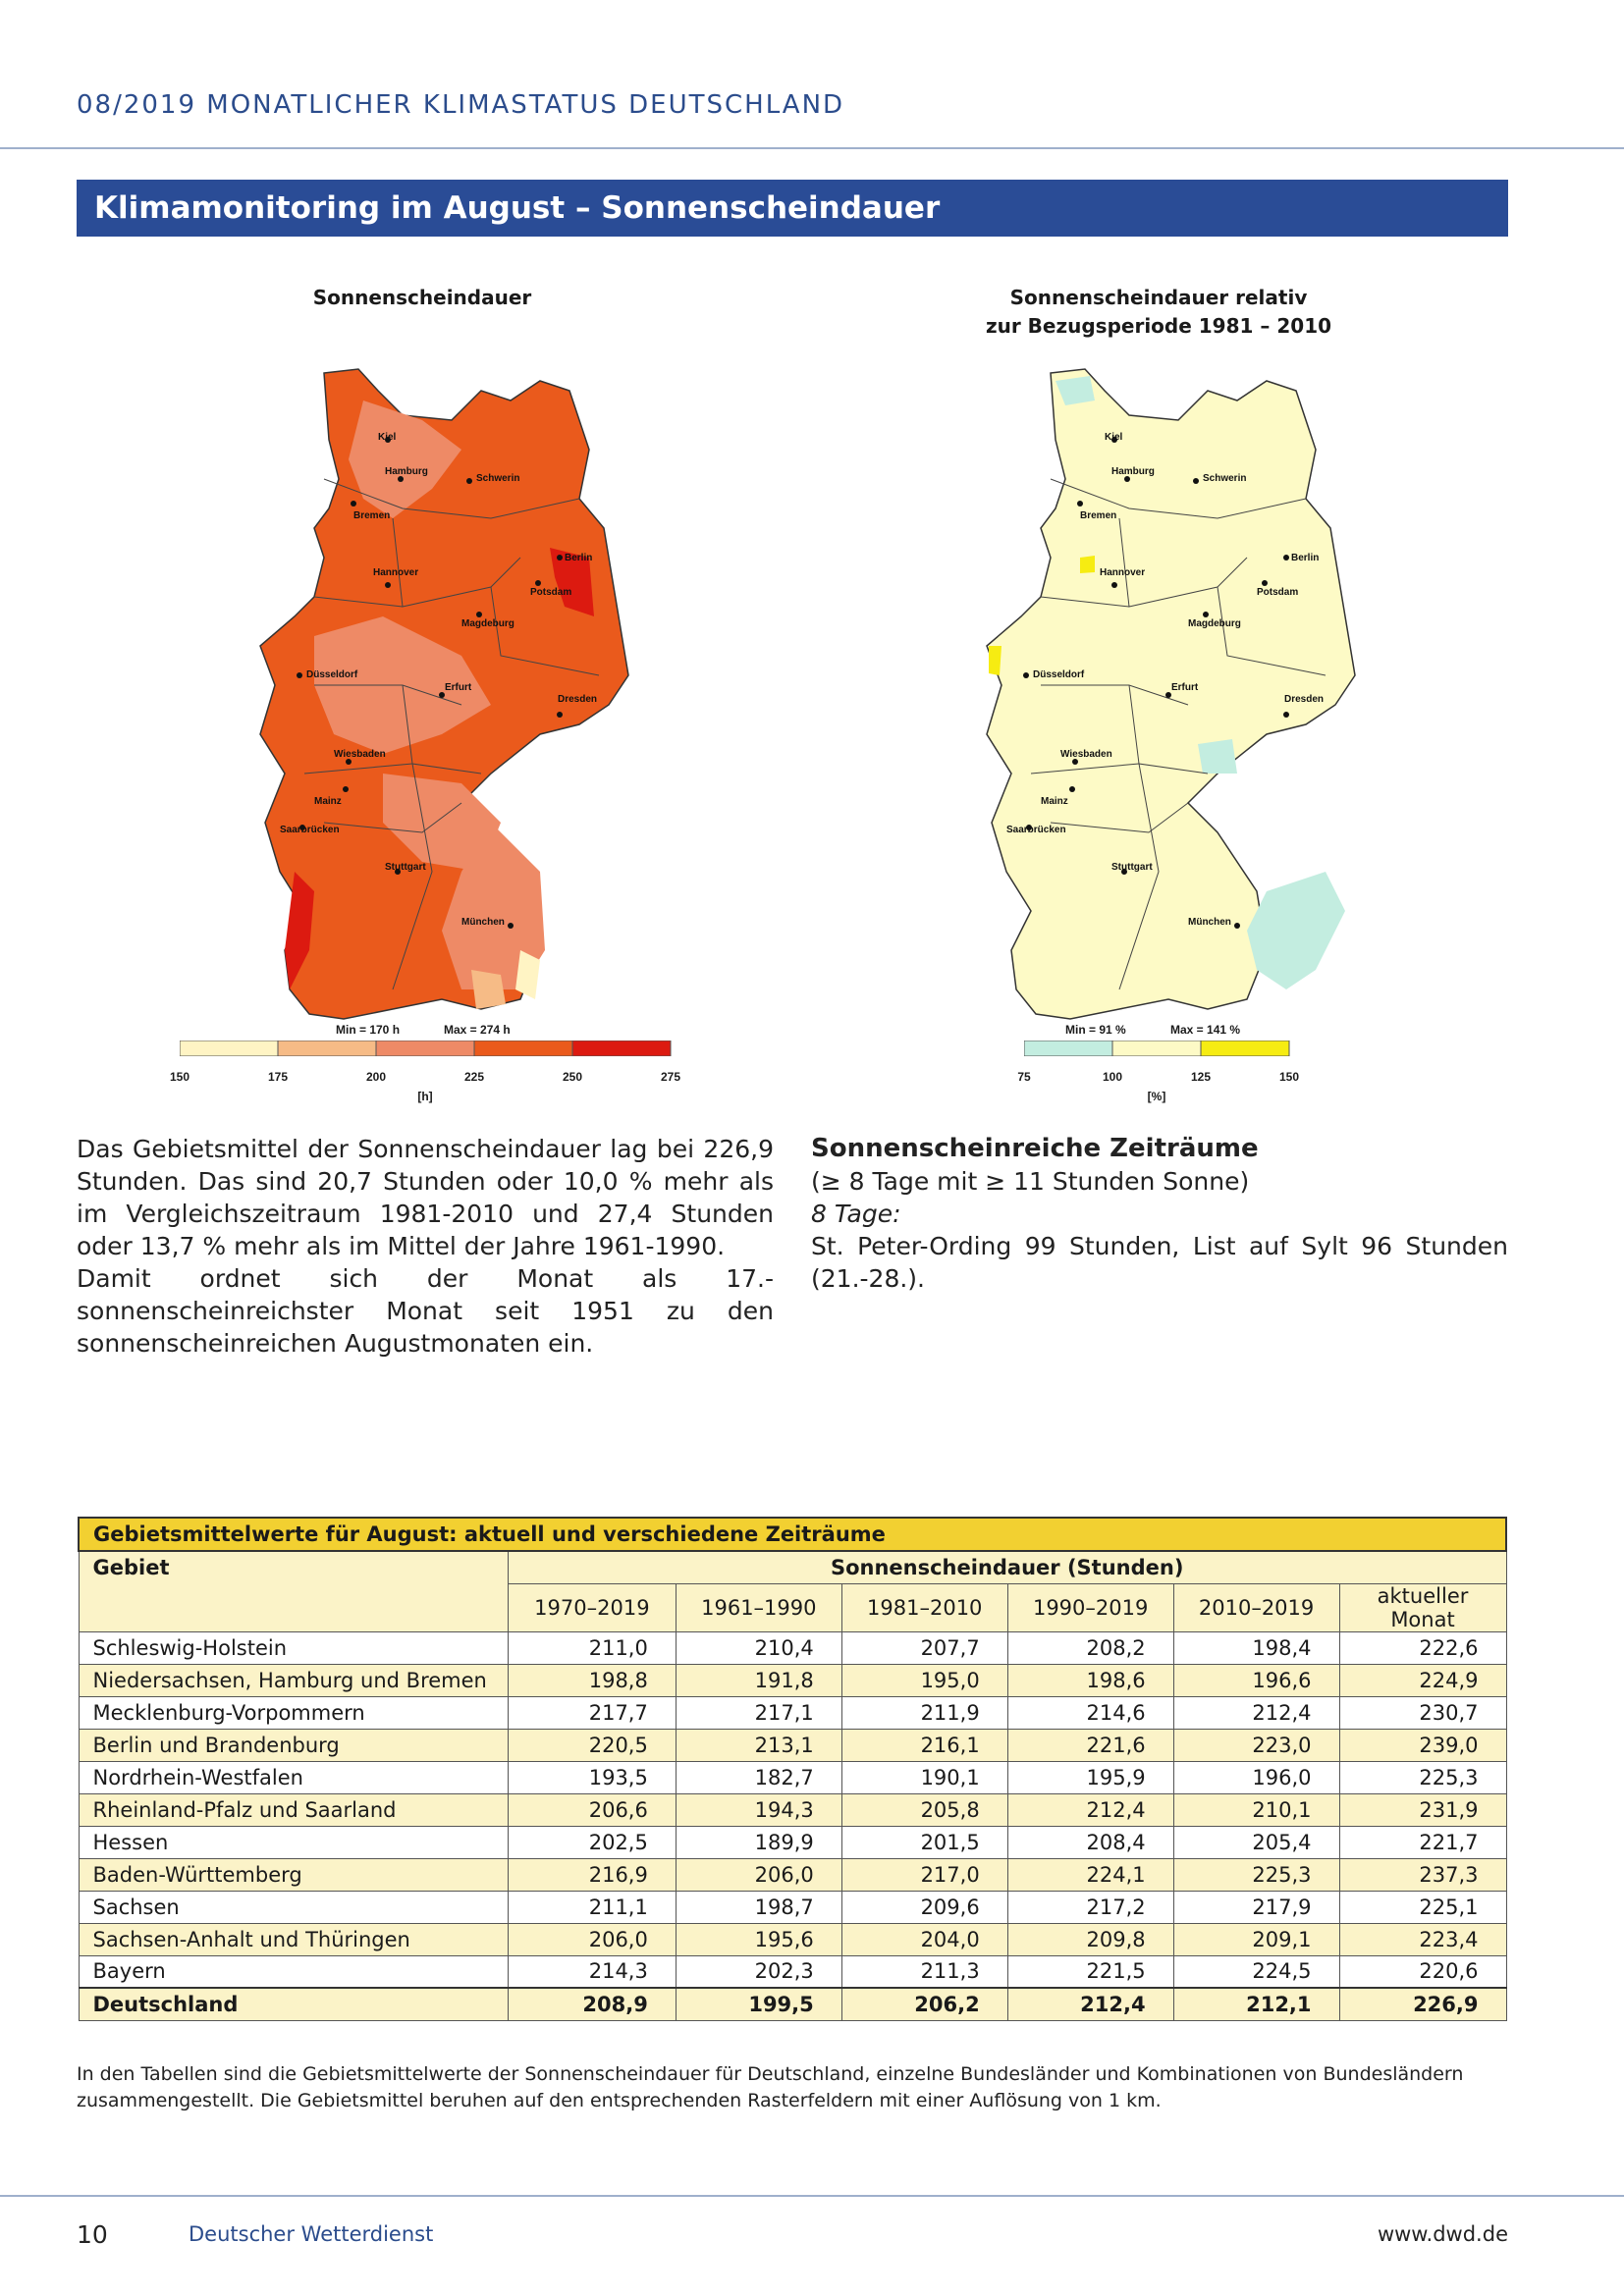 This screenshot has width=1624, height=2296. I want to click on table-cell-value: 205,4, so click(1256, 1842).